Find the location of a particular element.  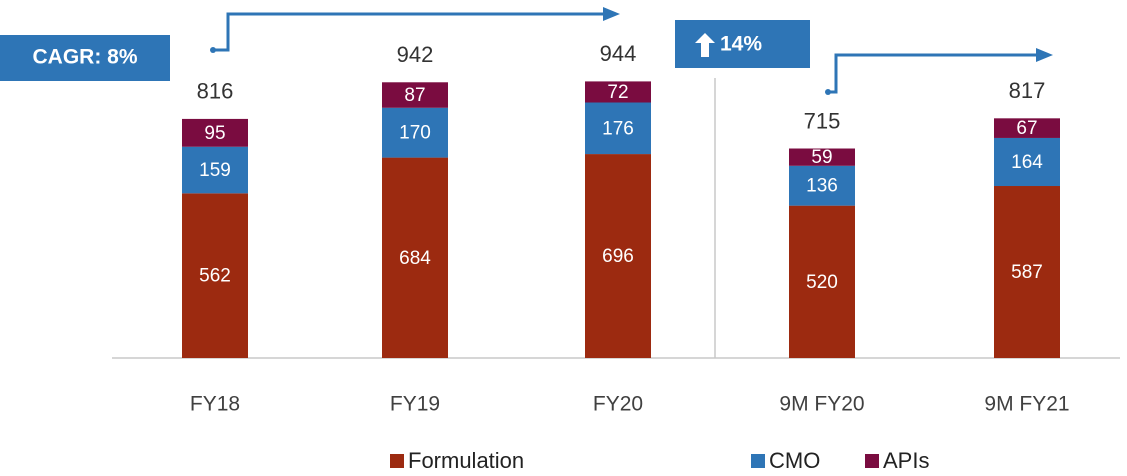

total-label: 817 is located at coordinates (1027, 90).